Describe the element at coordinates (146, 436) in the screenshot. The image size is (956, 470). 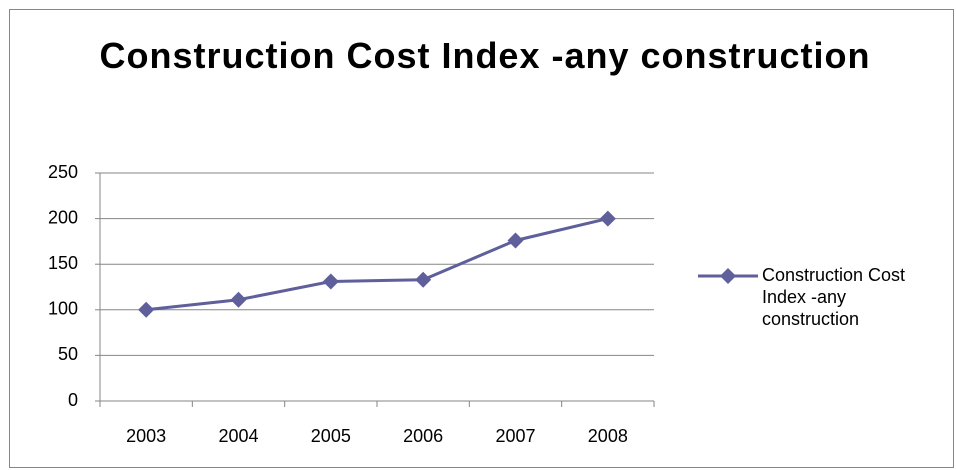
I see `x-tick-label: 2003` at that location.